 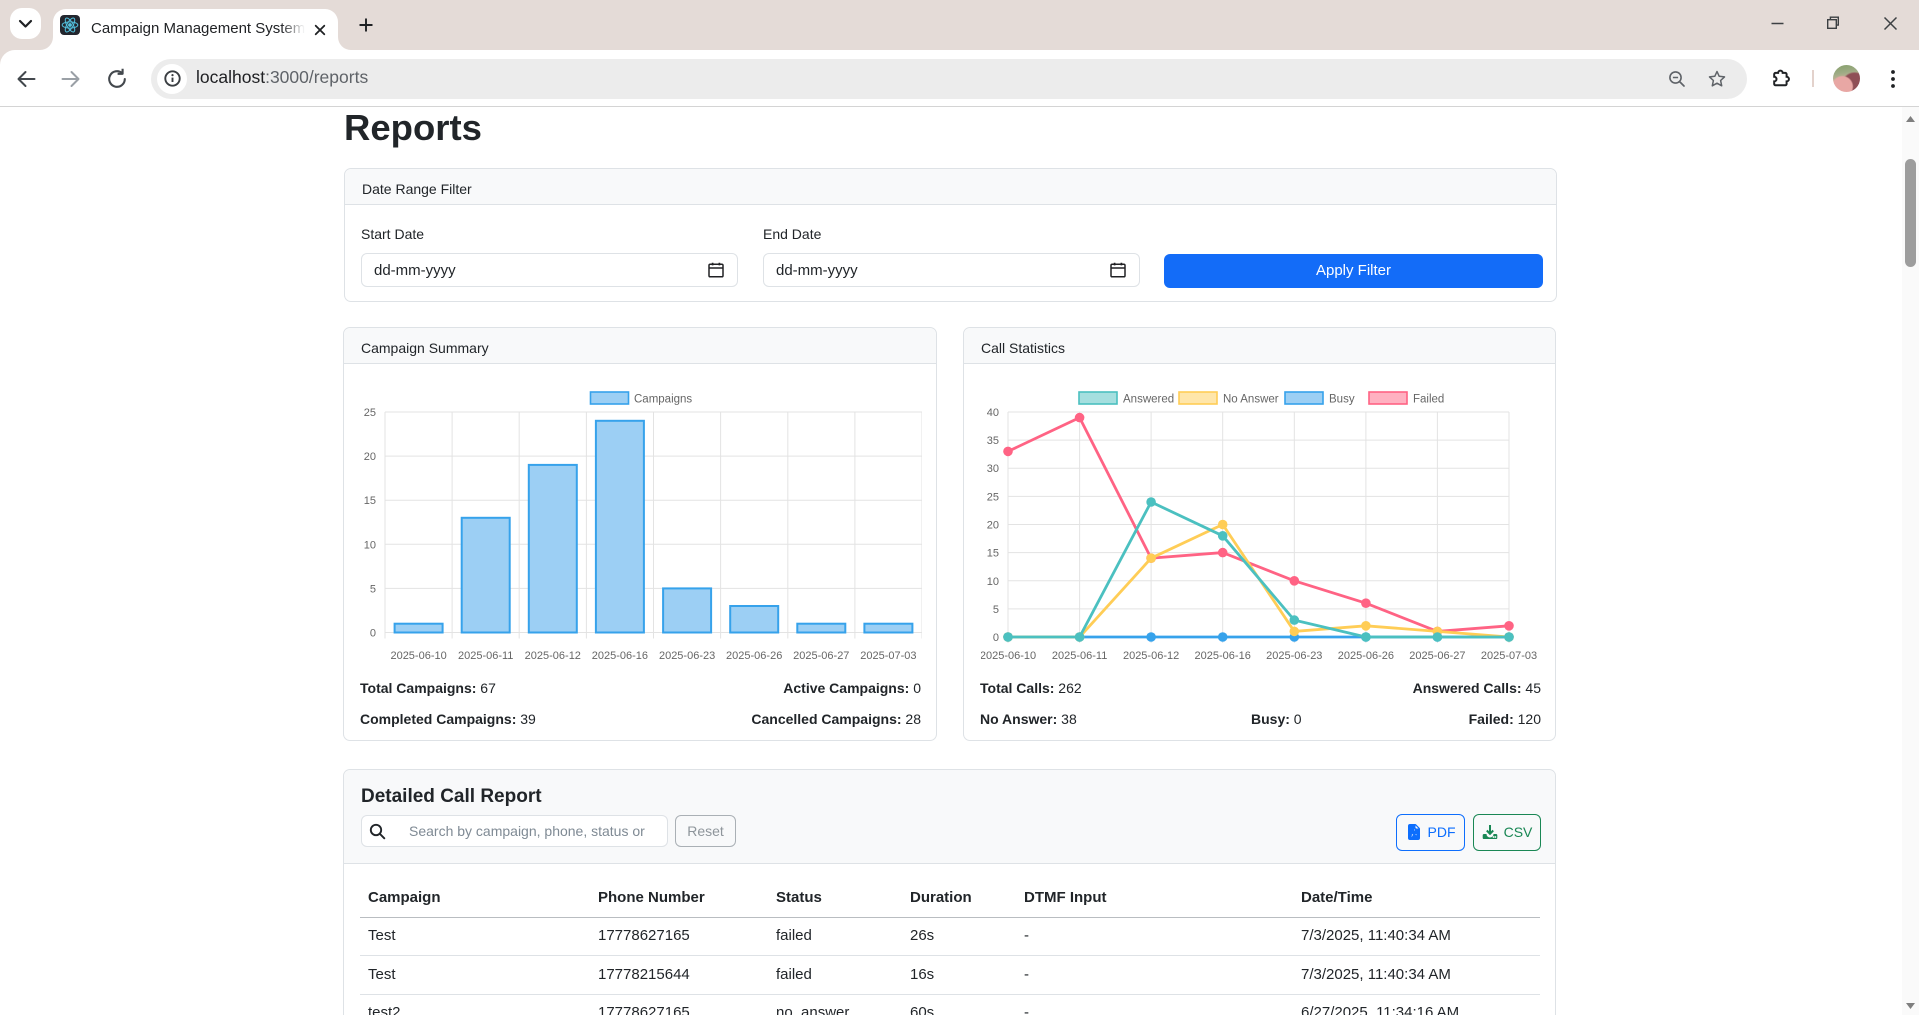 I want to click on svg-text: Campaigns, so click(x=663, y=400).